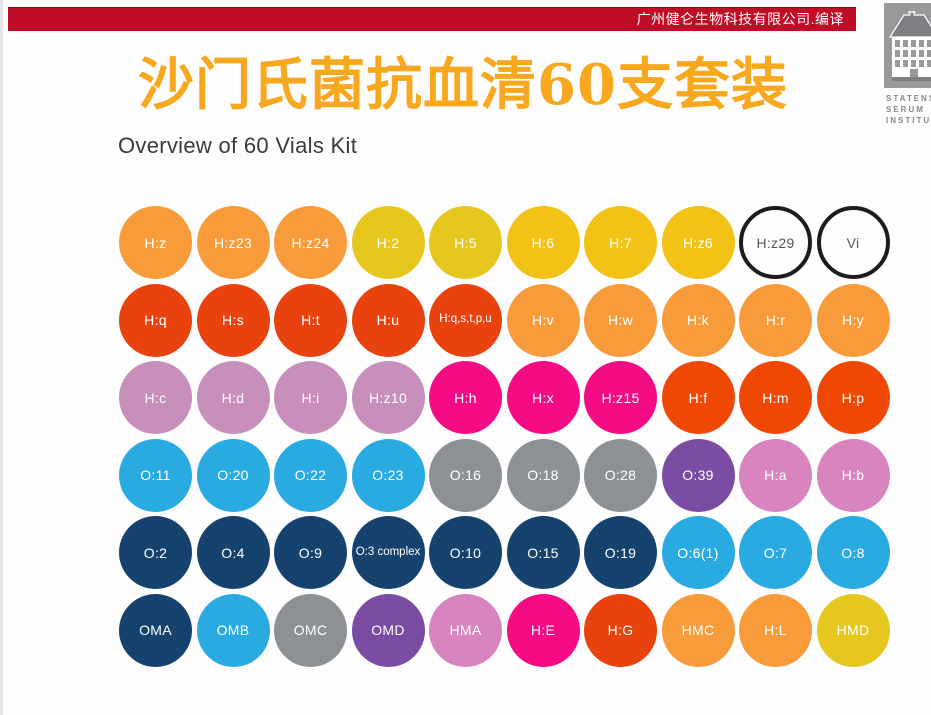  What do you see at coordinates (740, 19) in the screenshot?
I see `company-credit-text: 广州健仑生物科技有限公司.编译` at bounding box center [740, 19].